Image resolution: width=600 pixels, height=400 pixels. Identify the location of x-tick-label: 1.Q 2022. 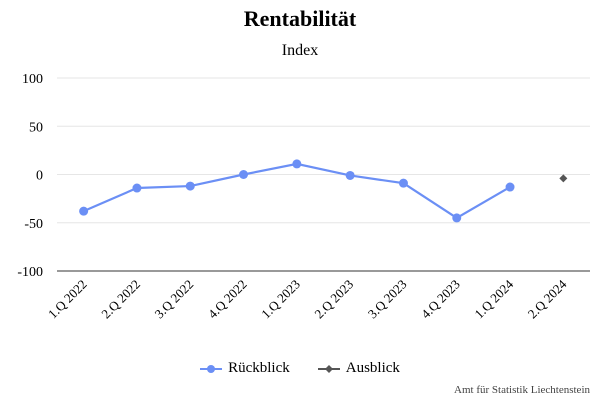
(67, 299).